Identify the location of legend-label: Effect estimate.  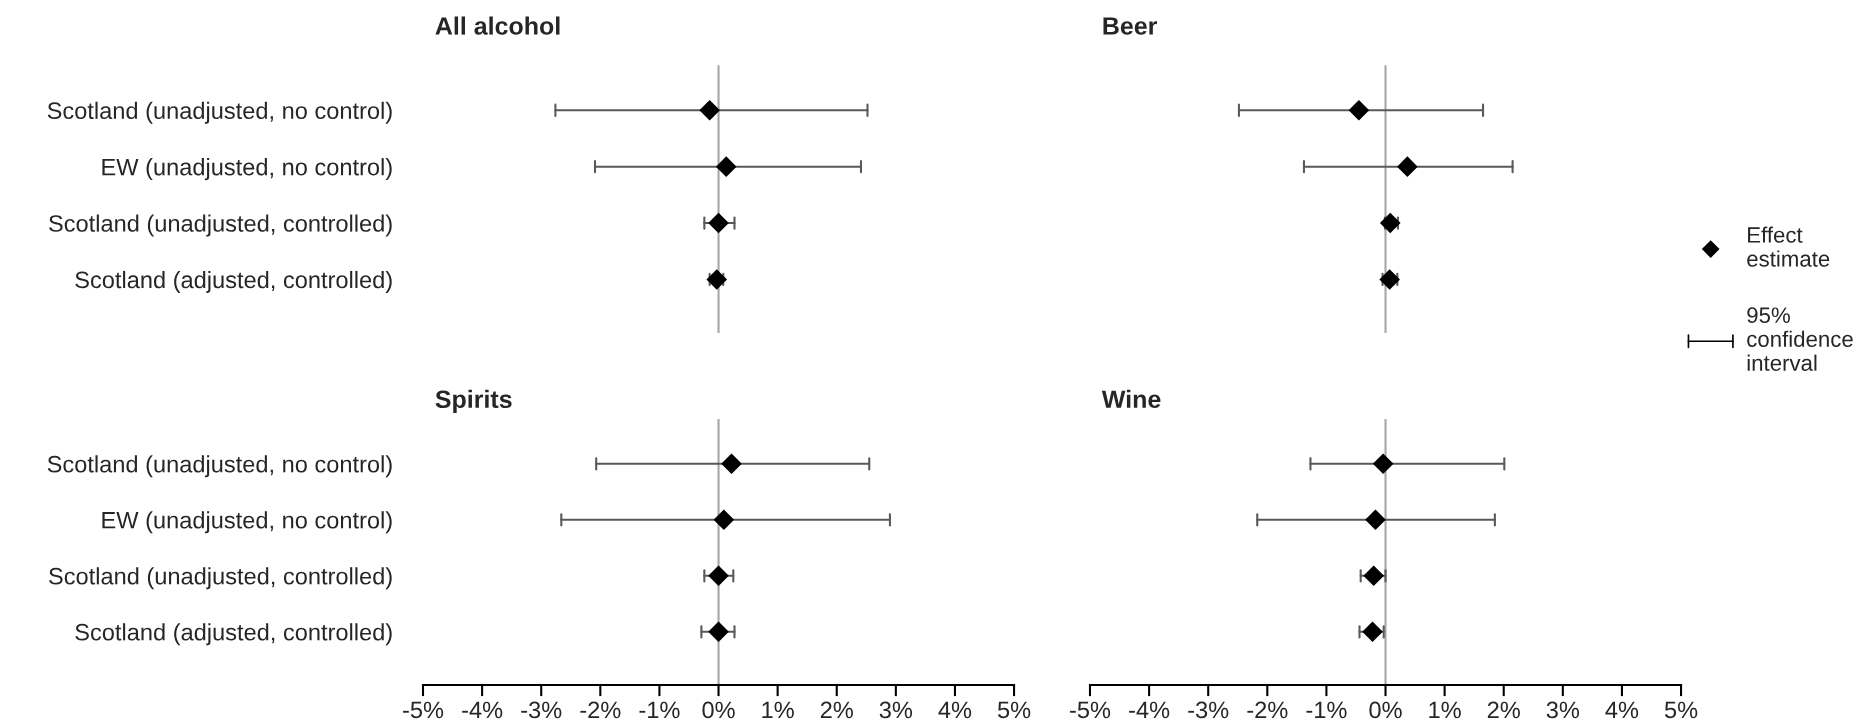
(1788, 246).